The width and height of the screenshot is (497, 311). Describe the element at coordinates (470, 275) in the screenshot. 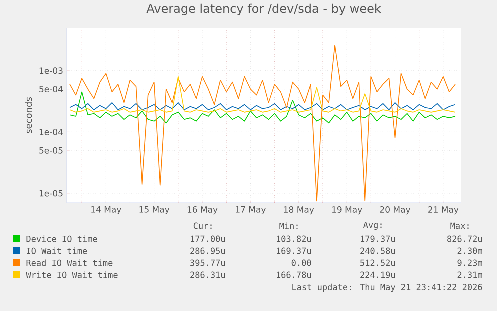

I see `text: 2.31m` at that location.